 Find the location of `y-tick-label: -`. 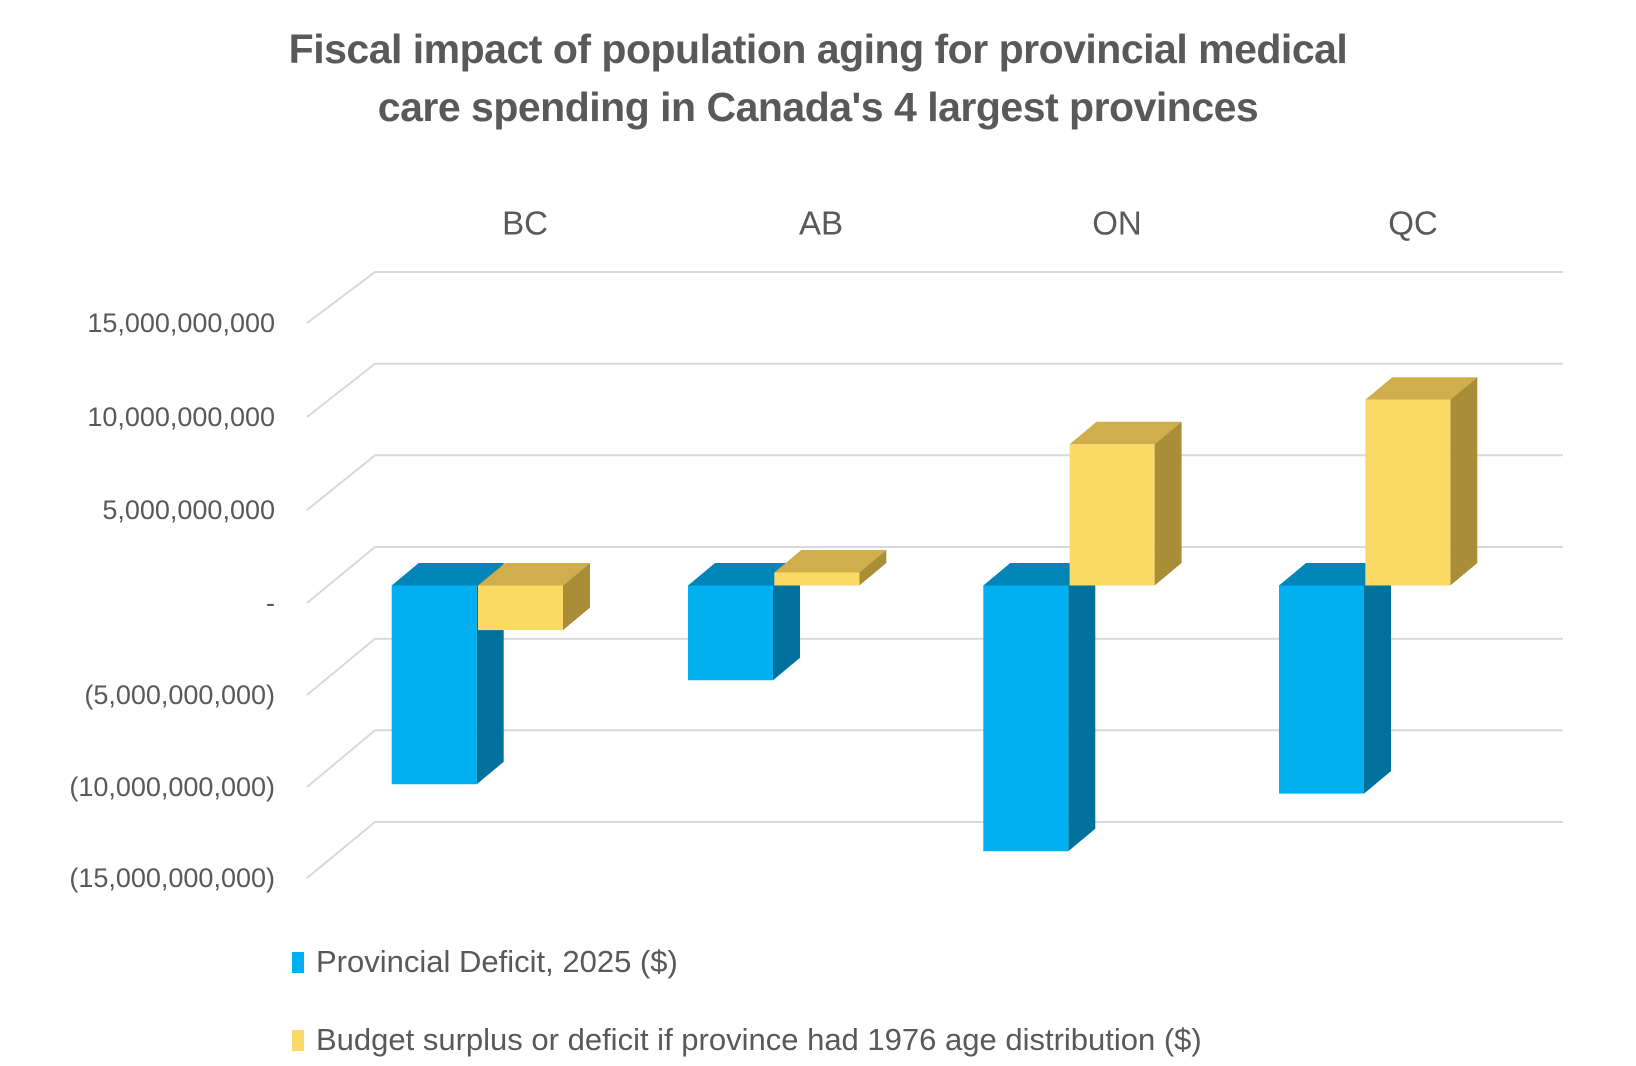

y-tick-label: - is located at coordinates (270, 603).